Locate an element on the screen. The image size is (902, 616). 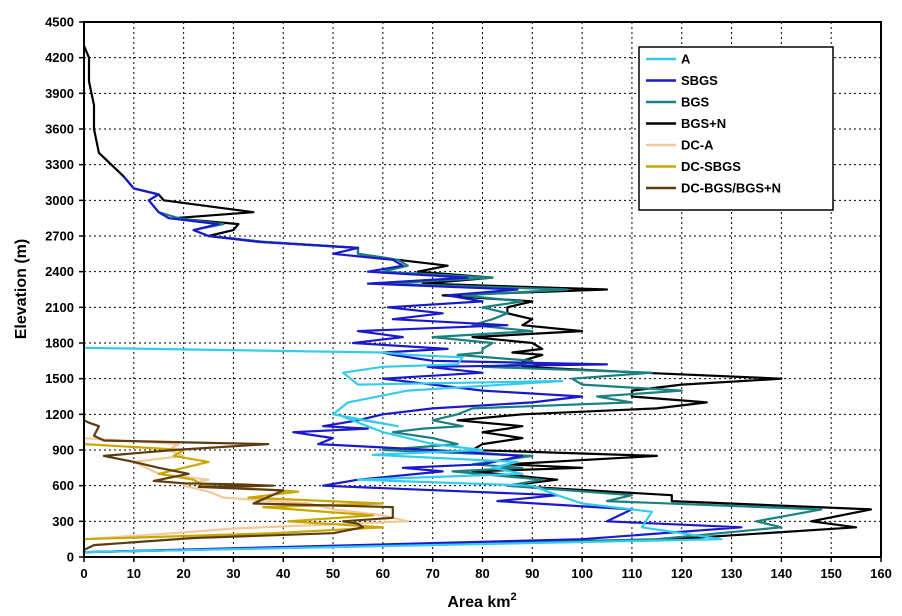
x-tick-label: 50 is located at coordinates (333, 573).